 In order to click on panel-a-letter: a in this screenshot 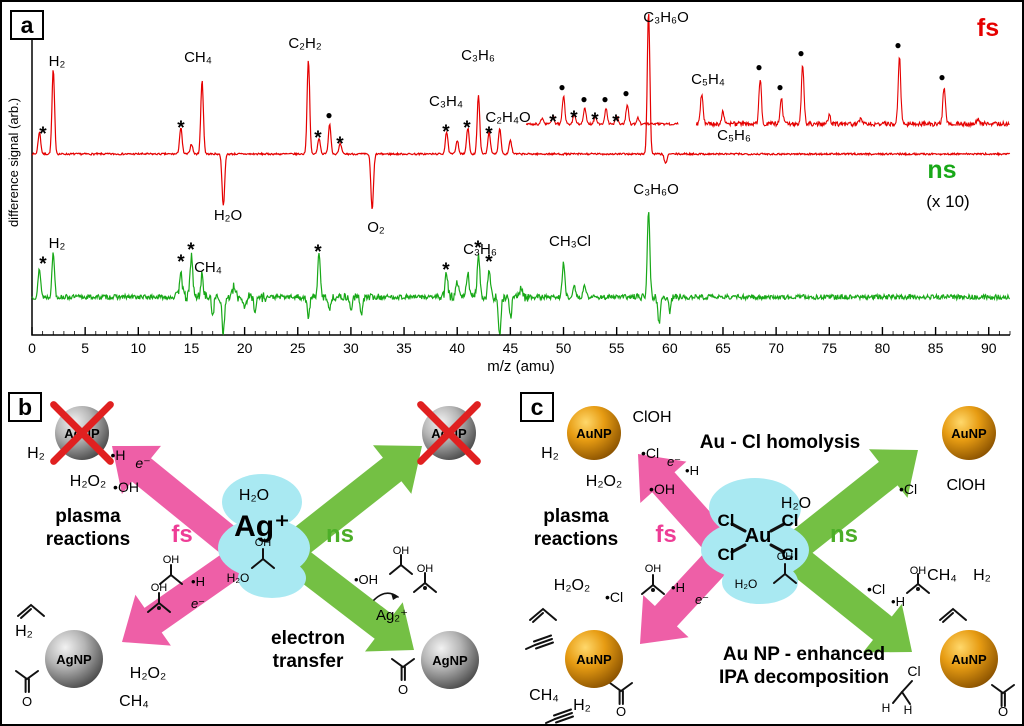, I will do `click(27, 25)`.